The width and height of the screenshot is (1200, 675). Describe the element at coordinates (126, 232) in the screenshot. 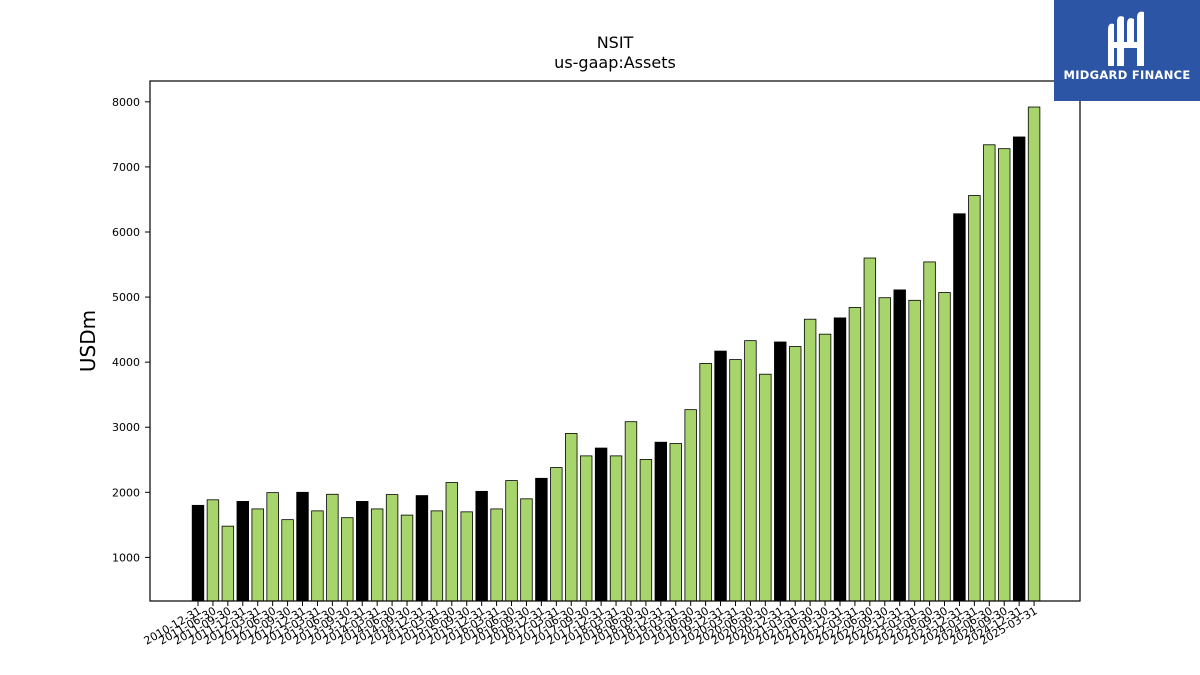

I see `y-tick-label: 6000` at that location.